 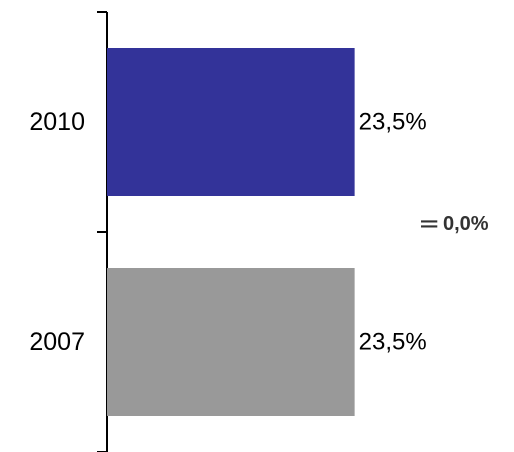 What do you see at coordinates (57, 122) in the screenshot?
I see `category-label: 2010` at bounding box center [57, 122].